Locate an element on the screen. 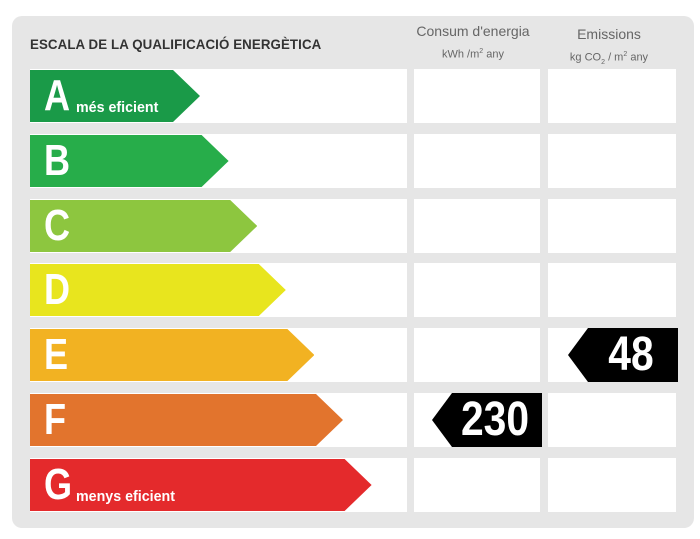 This screenshot has height=539, width=700. rating-letter-a: A is located at coordinates (57, 95).